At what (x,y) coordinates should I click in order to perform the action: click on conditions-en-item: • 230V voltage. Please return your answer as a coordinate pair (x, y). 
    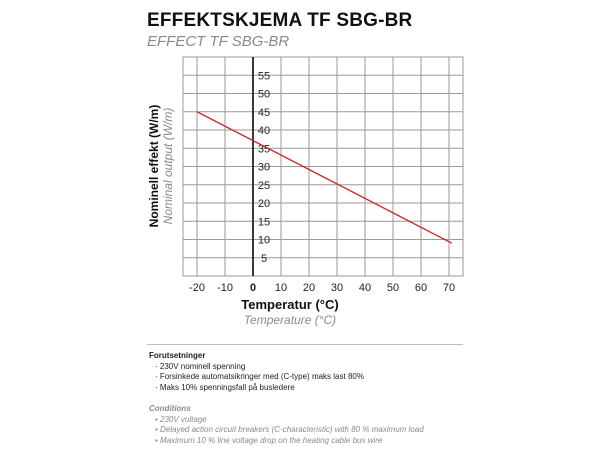
    Looking at the image, I should click on (181, 419).